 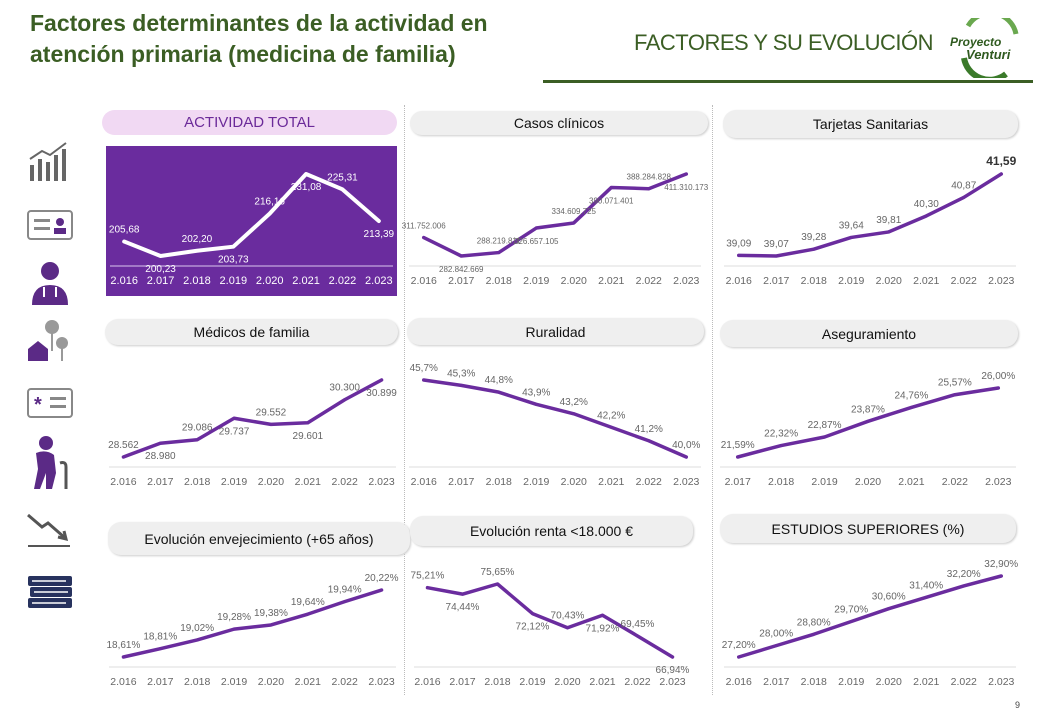 What do you see at coordinates (536, 392) in the screenshot?
I see `data-label: 43,9%` at bounding box center [536, 392].